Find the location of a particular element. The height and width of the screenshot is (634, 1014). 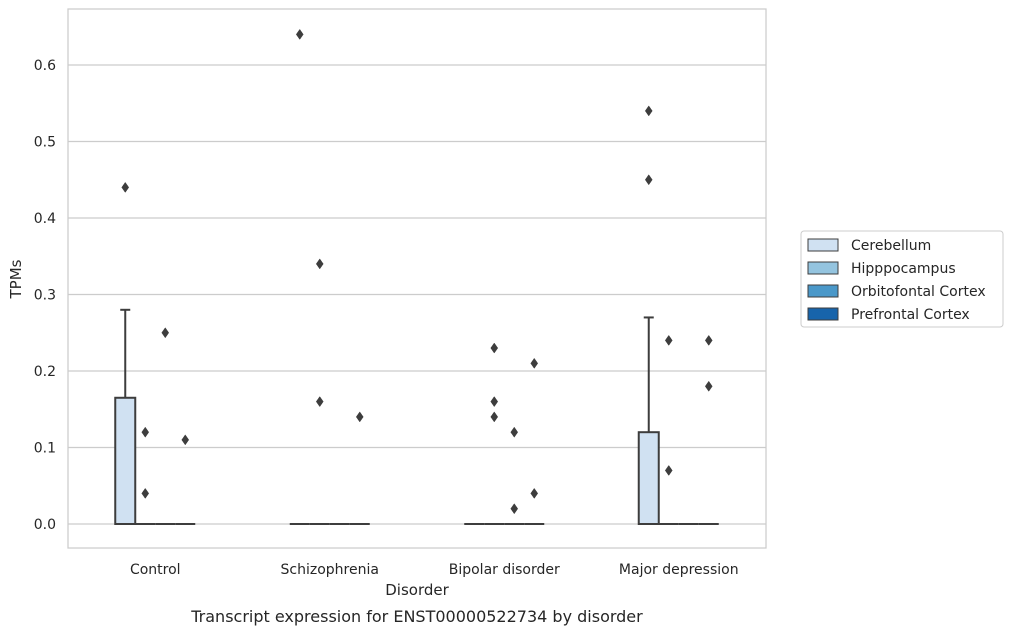

legend-label: Hipppocampus is located at coordinates (903, 269).